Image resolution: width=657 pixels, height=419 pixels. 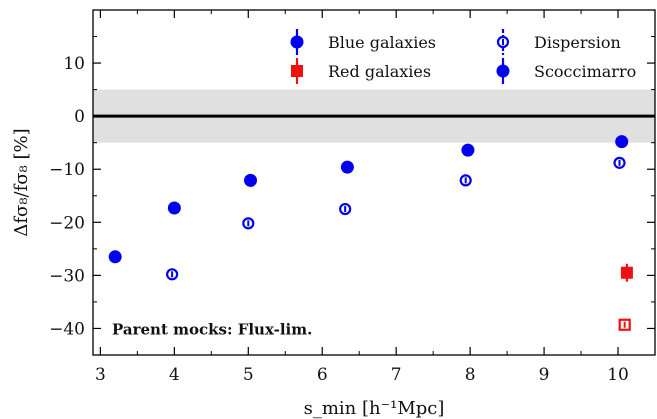 I want to click on x-tick-label: 8, so click(x=470, y=375).